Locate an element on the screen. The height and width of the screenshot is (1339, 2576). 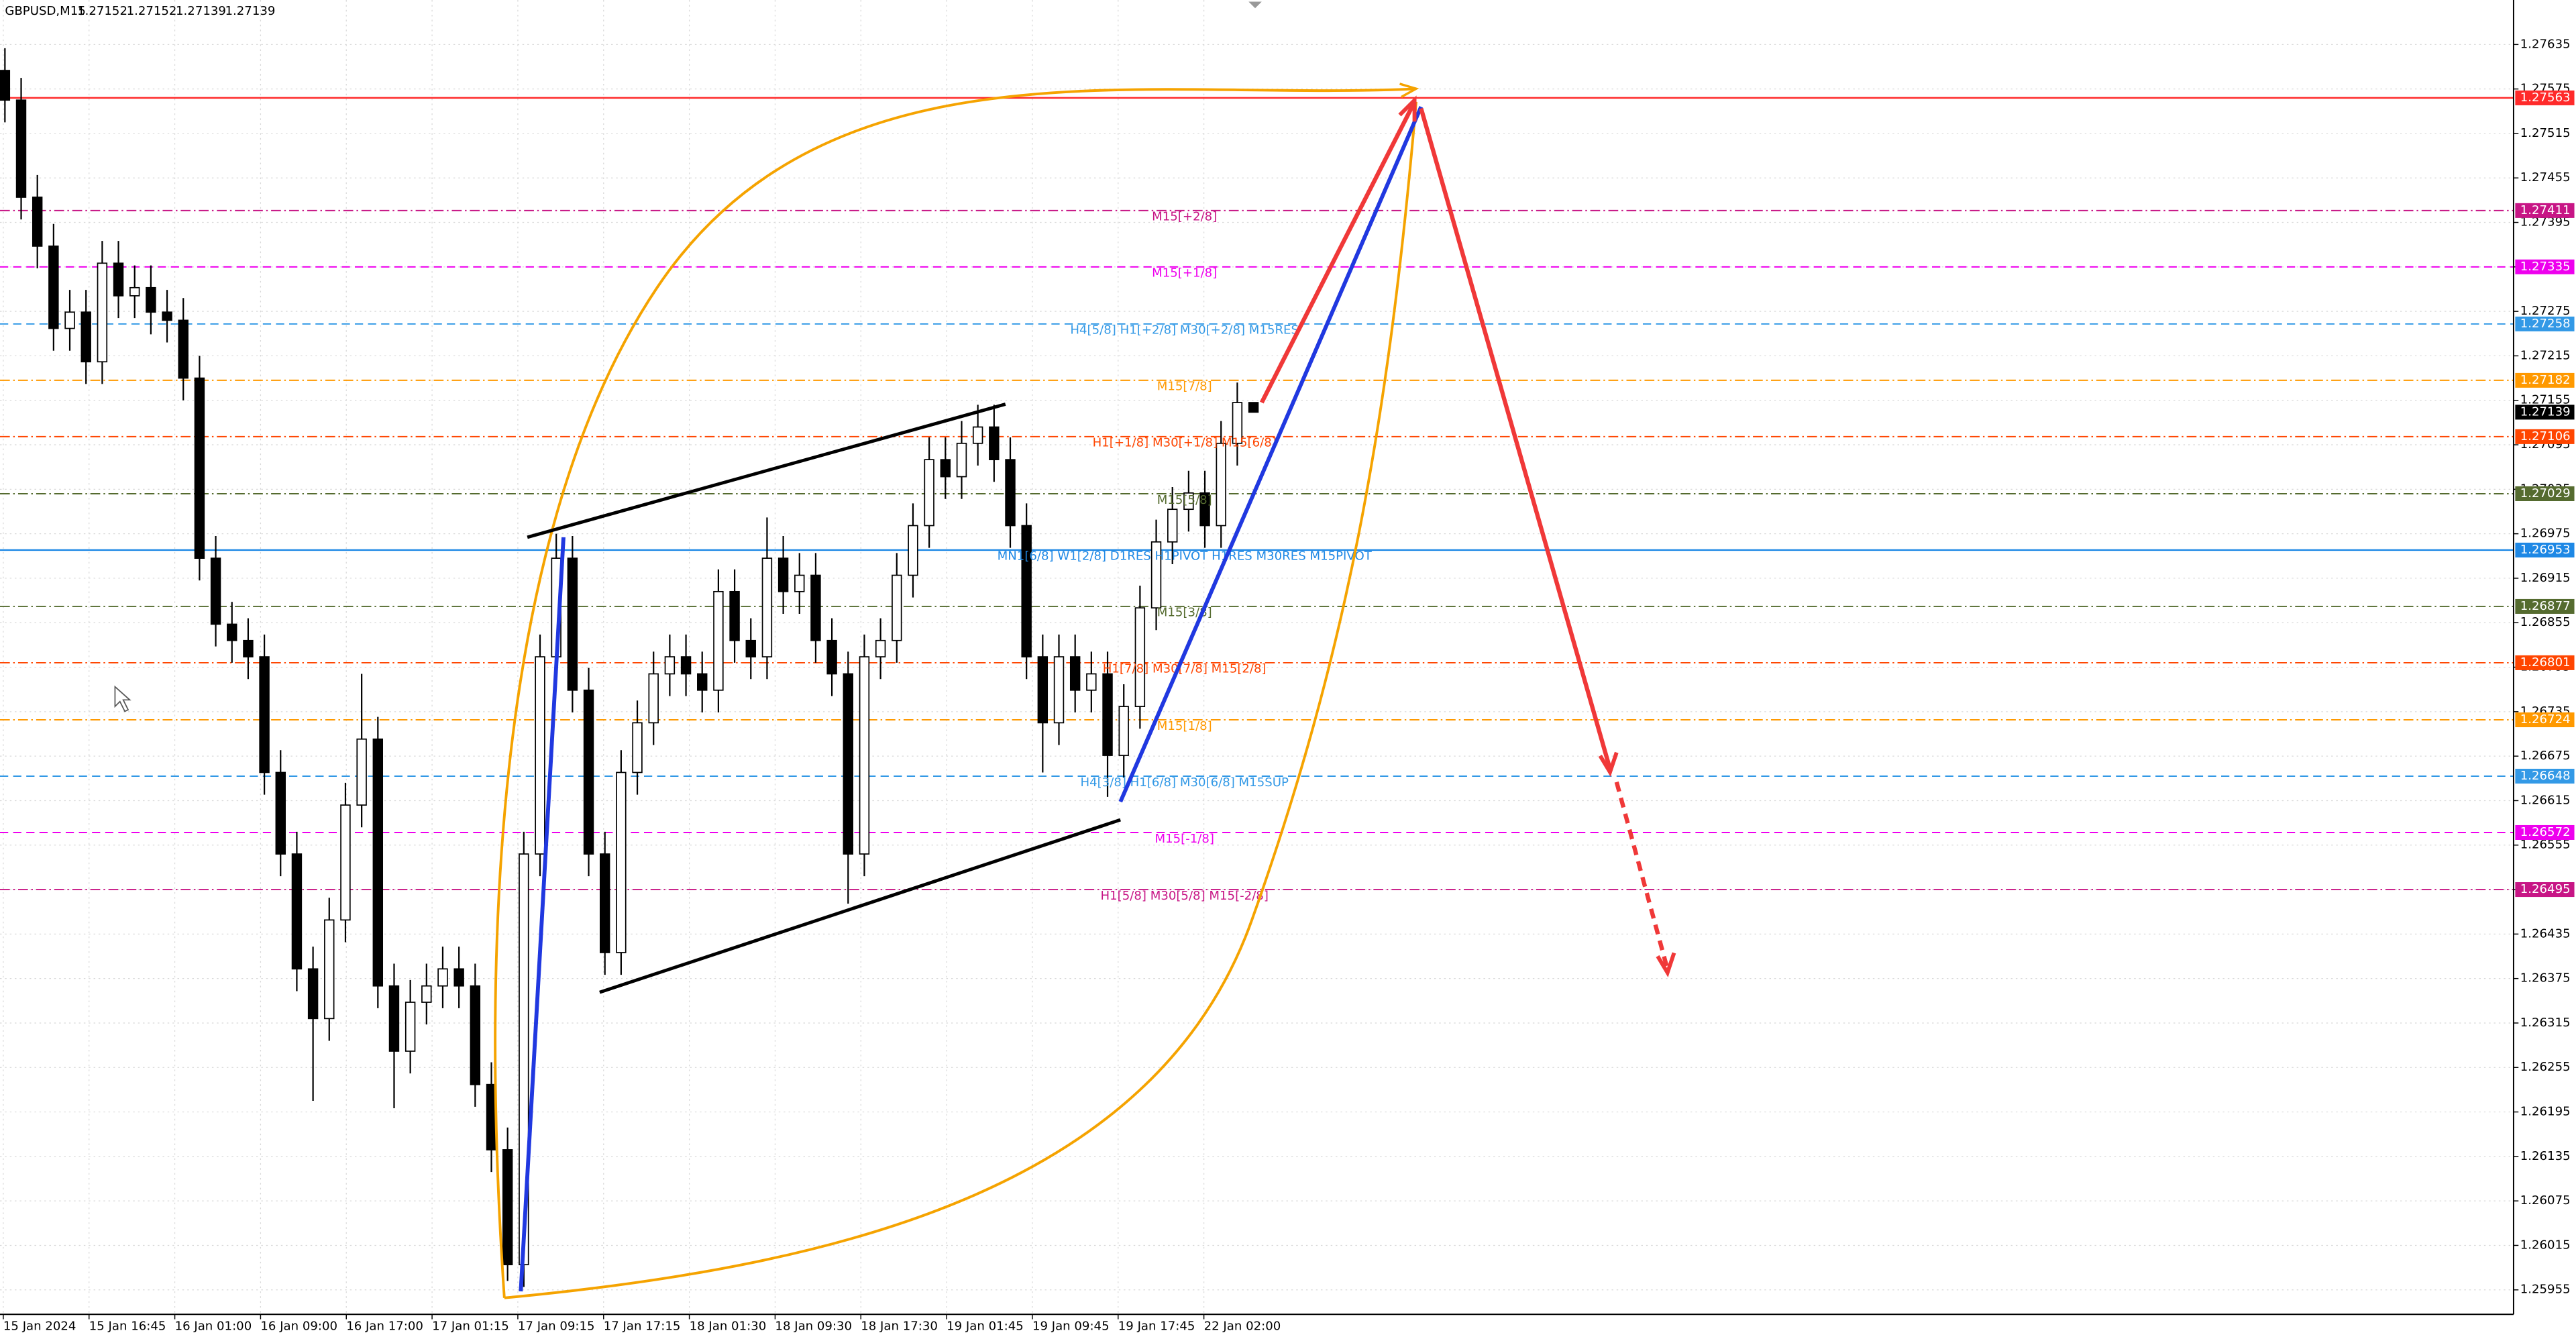
level-price-label: 1.26724 is located at coordinates (2545, 719).